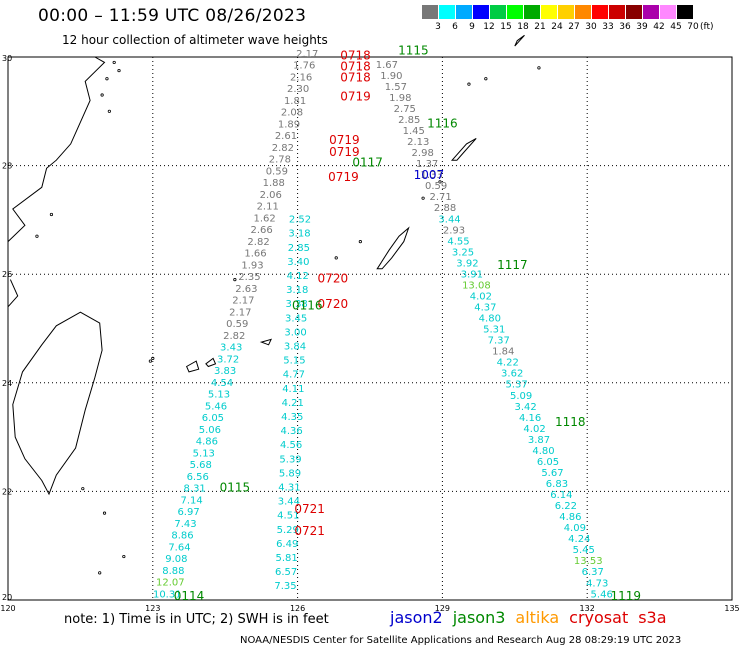  What do you see at coordinates (481, 296) in the screenshot?
I see `swh-value: 4.02` at bounding box center [481, 296].